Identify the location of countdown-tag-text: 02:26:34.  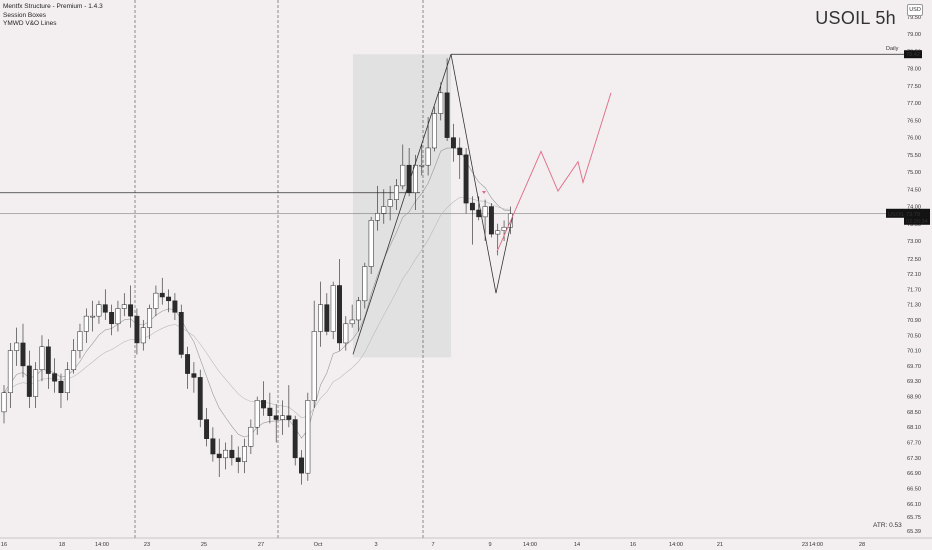
(917, 222).